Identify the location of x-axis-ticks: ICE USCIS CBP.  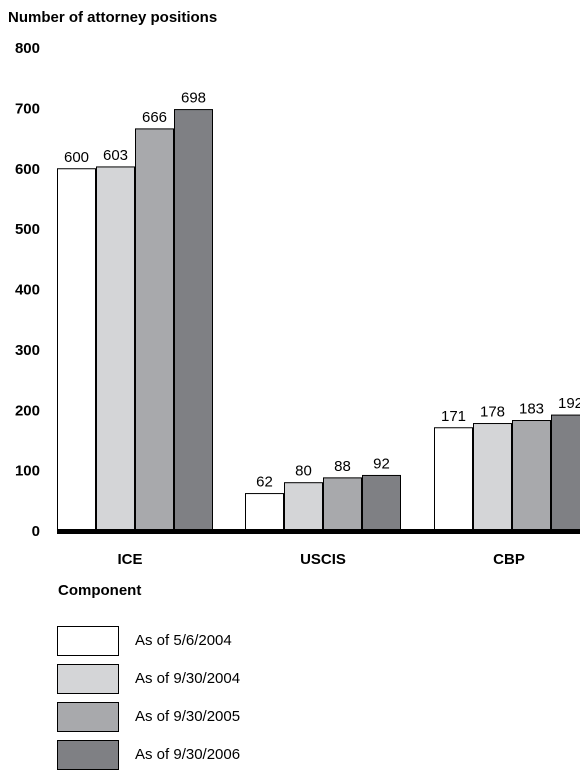
(320, 559).